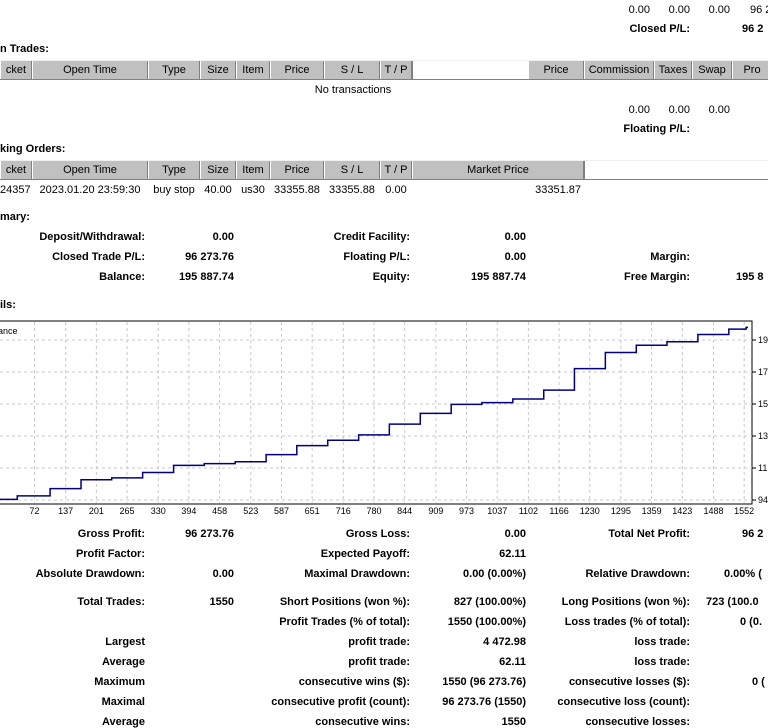 The image size is (768, 728). I want to click on chart-x-tick-label: 1552, so click(744, 511).